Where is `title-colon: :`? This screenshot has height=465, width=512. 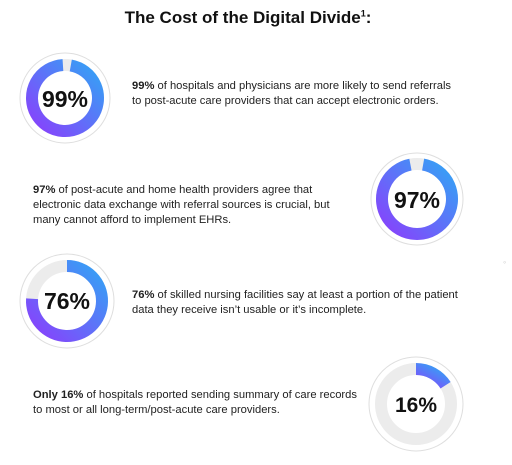 title-colon: : is located at coordinates (368, 17).